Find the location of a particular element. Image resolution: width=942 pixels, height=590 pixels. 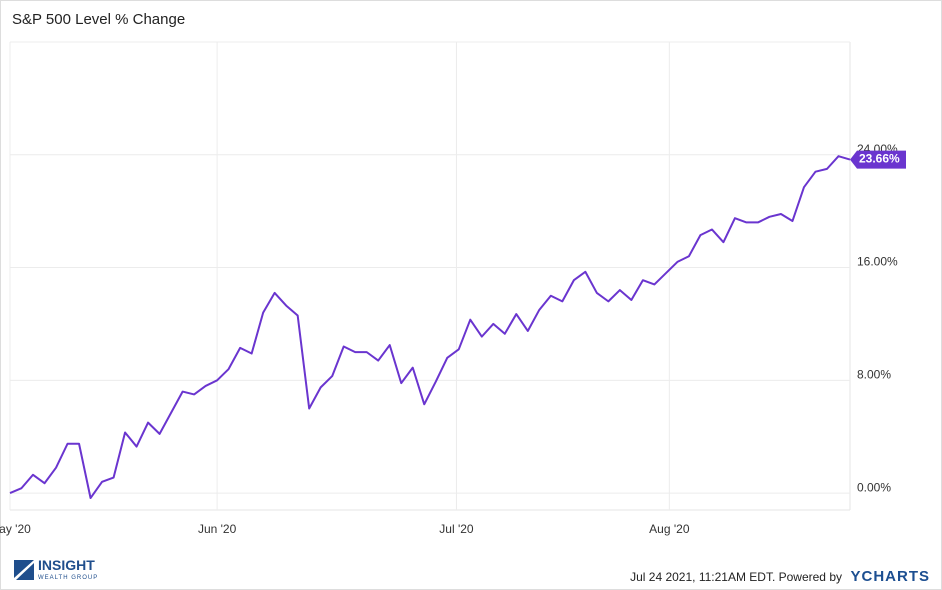

timestamp: Jul 24 2021, 11:21AM EDT. Powered by is located at coordinates (736, 577).